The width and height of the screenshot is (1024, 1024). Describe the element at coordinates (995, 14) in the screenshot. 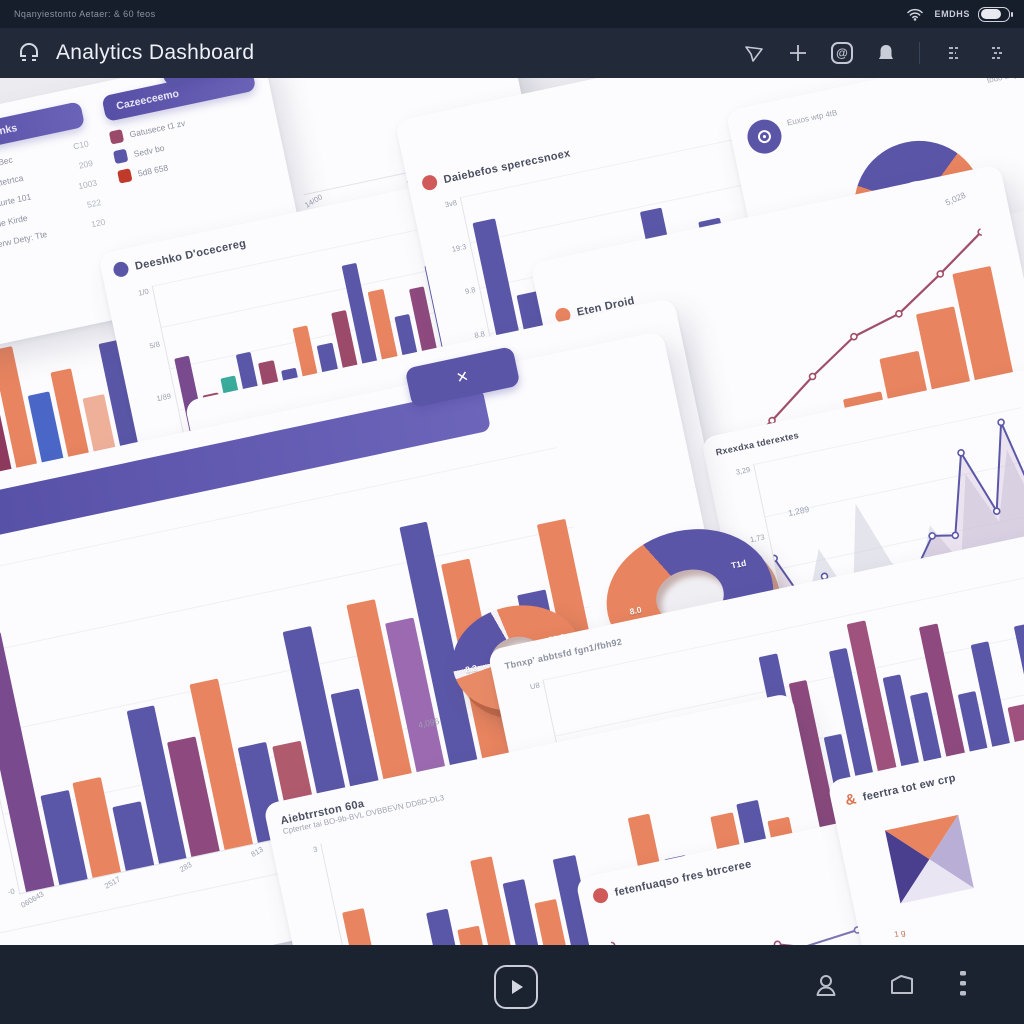

I see `battery-icon` at that location.